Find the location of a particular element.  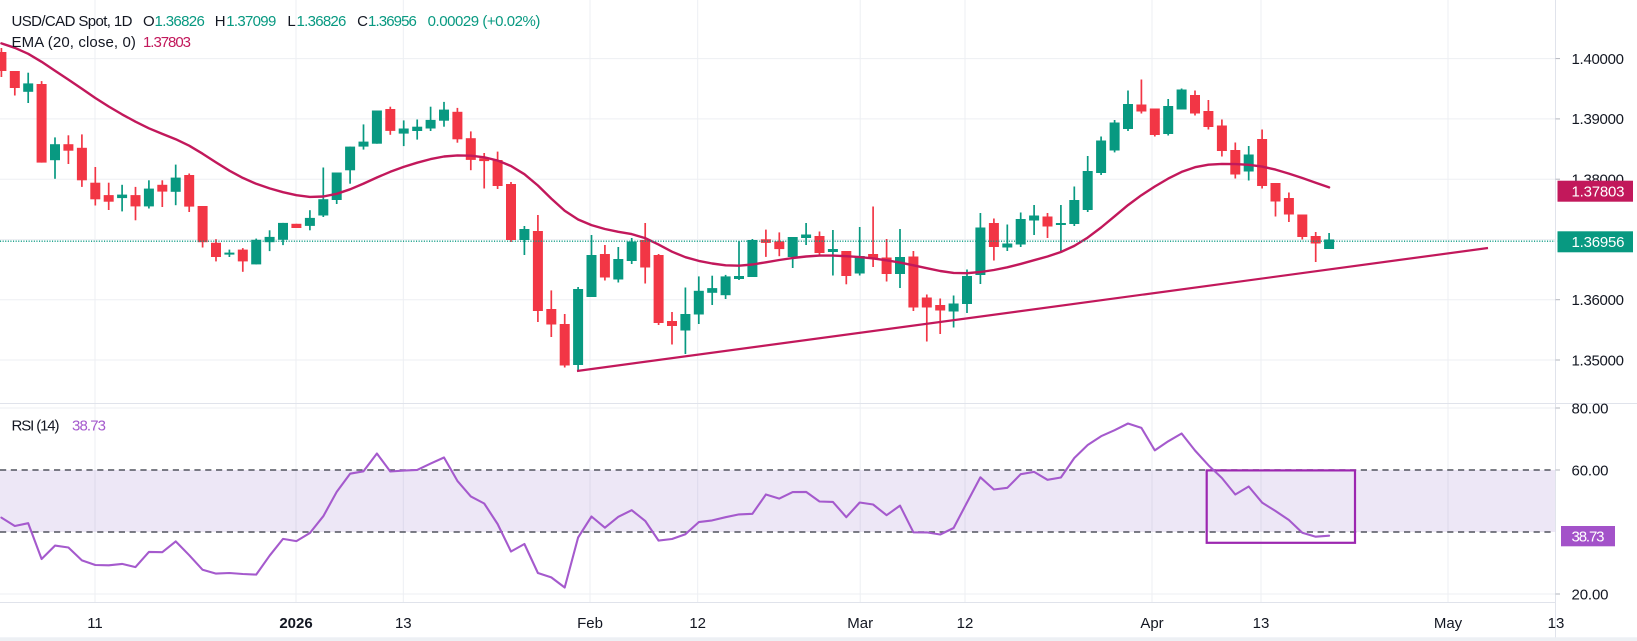

svg-text: Mar is located at coordinates (860, 623).